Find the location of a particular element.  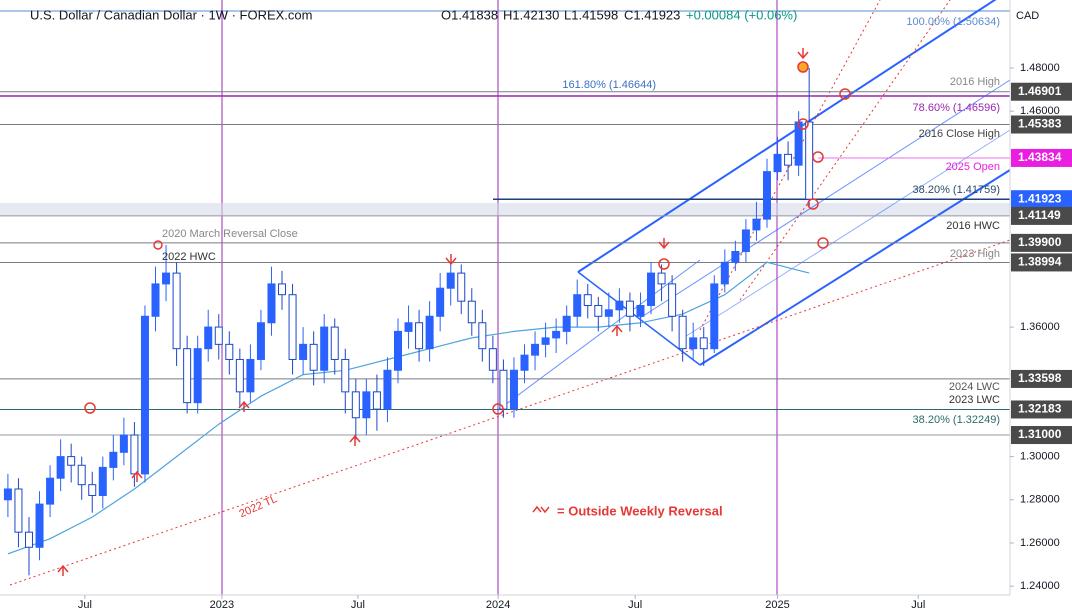

level-label: 1.32183 is located at coordinates (1040, 409).